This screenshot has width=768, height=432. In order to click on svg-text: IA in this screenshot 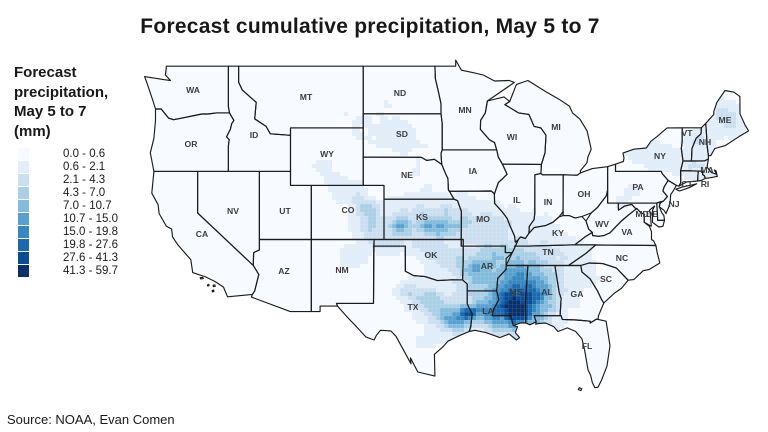, I will do `click(473, 171)`.